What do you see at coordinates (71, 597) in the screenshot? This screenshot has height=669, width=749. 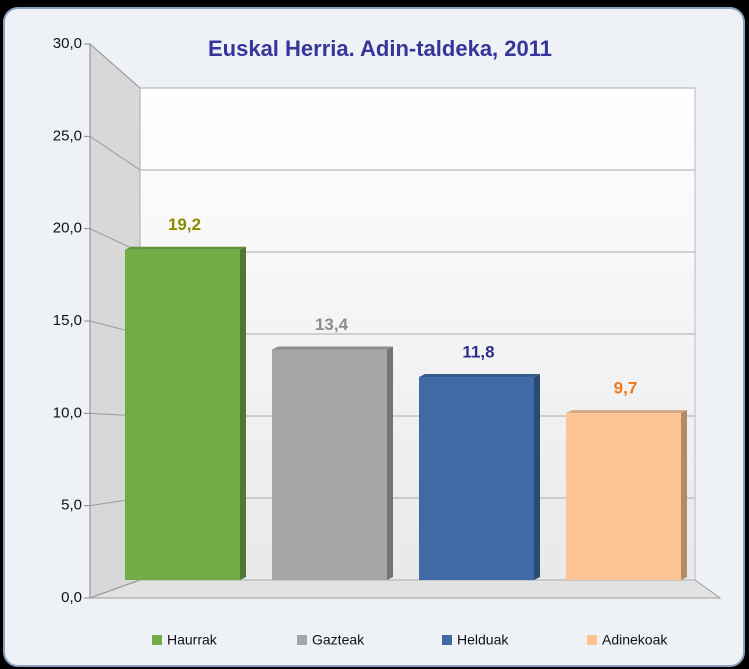 I see `y-tick-label: 0,0` at bounding box center [71, 597].